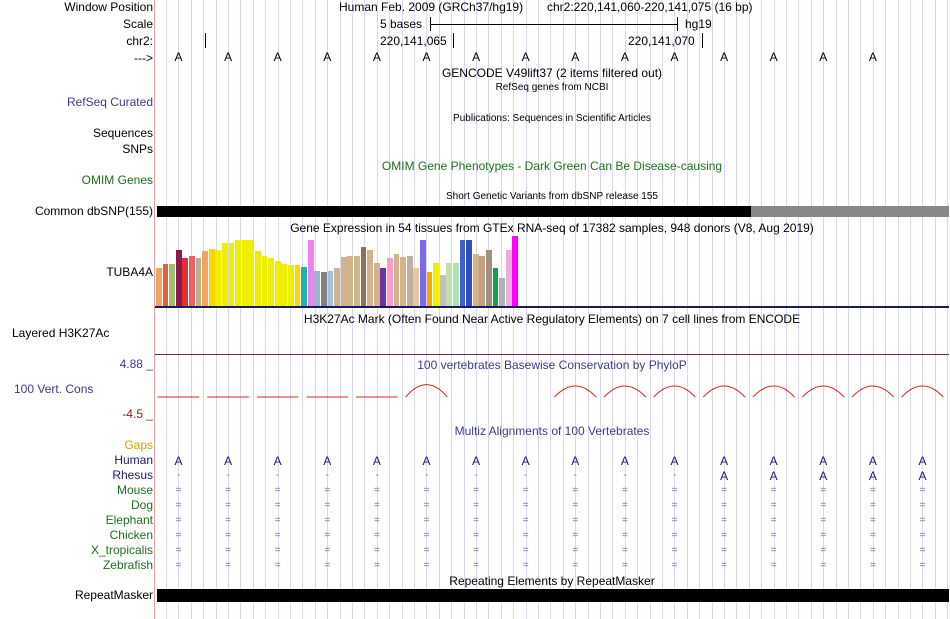 The width and height of the screenshot is (950, 619). Describe the element at coordinates (552, 581) in the screenshot. I see `repeat-title: Repeating Elements by RepeatMasker` at that location.